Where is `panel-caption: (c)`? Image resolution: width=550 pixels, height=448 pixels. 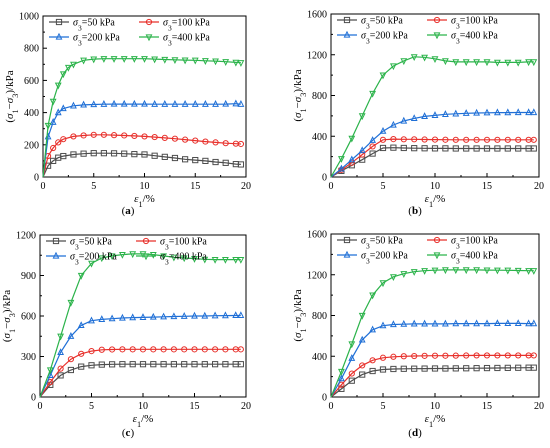
panel-caption: (c) is located at coordinates (128, 433).